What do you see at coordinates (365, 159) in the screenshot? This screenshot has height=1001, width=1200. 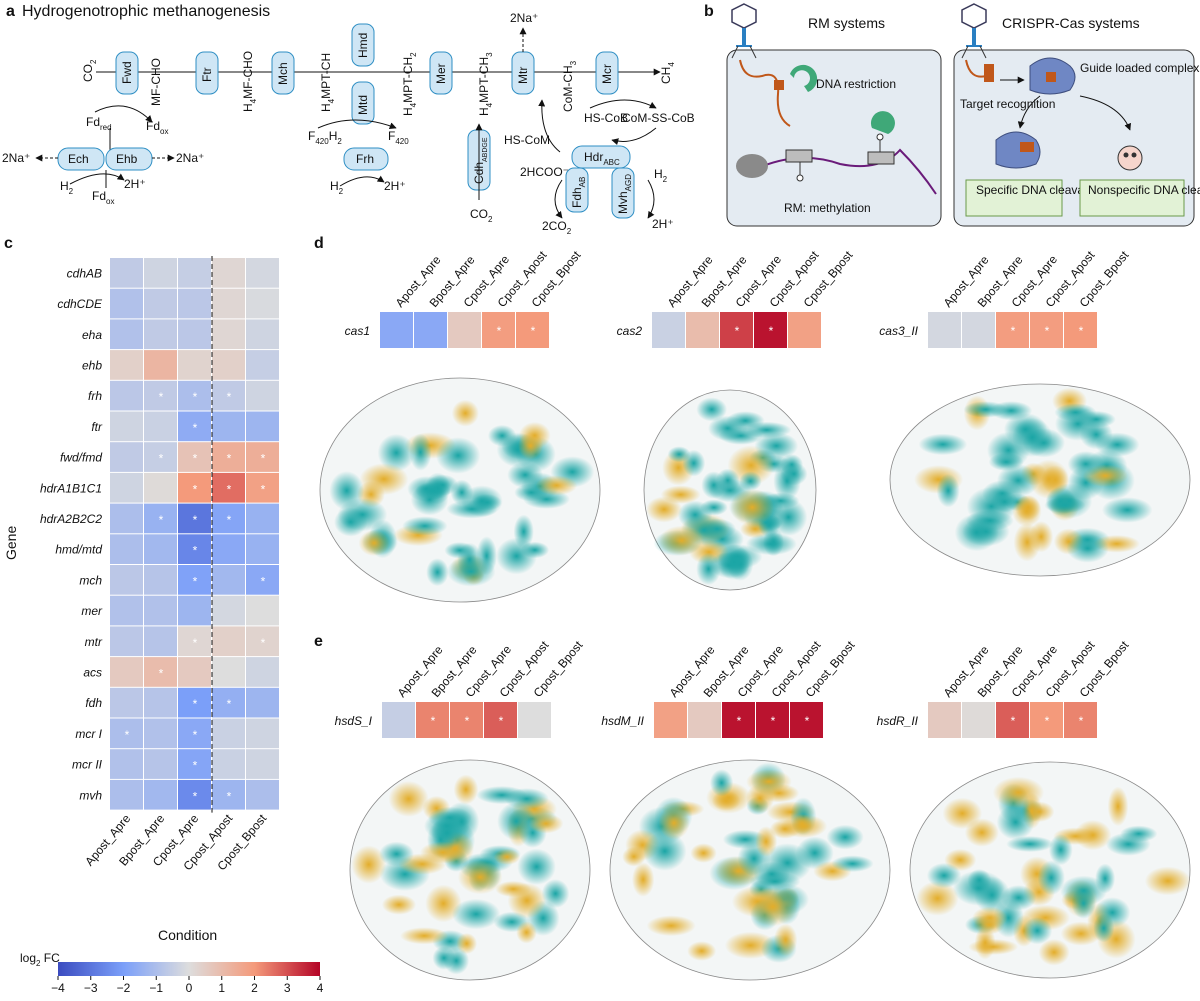 I see `enzyme-frh-label: Frh` at bounding box center [365, 159].